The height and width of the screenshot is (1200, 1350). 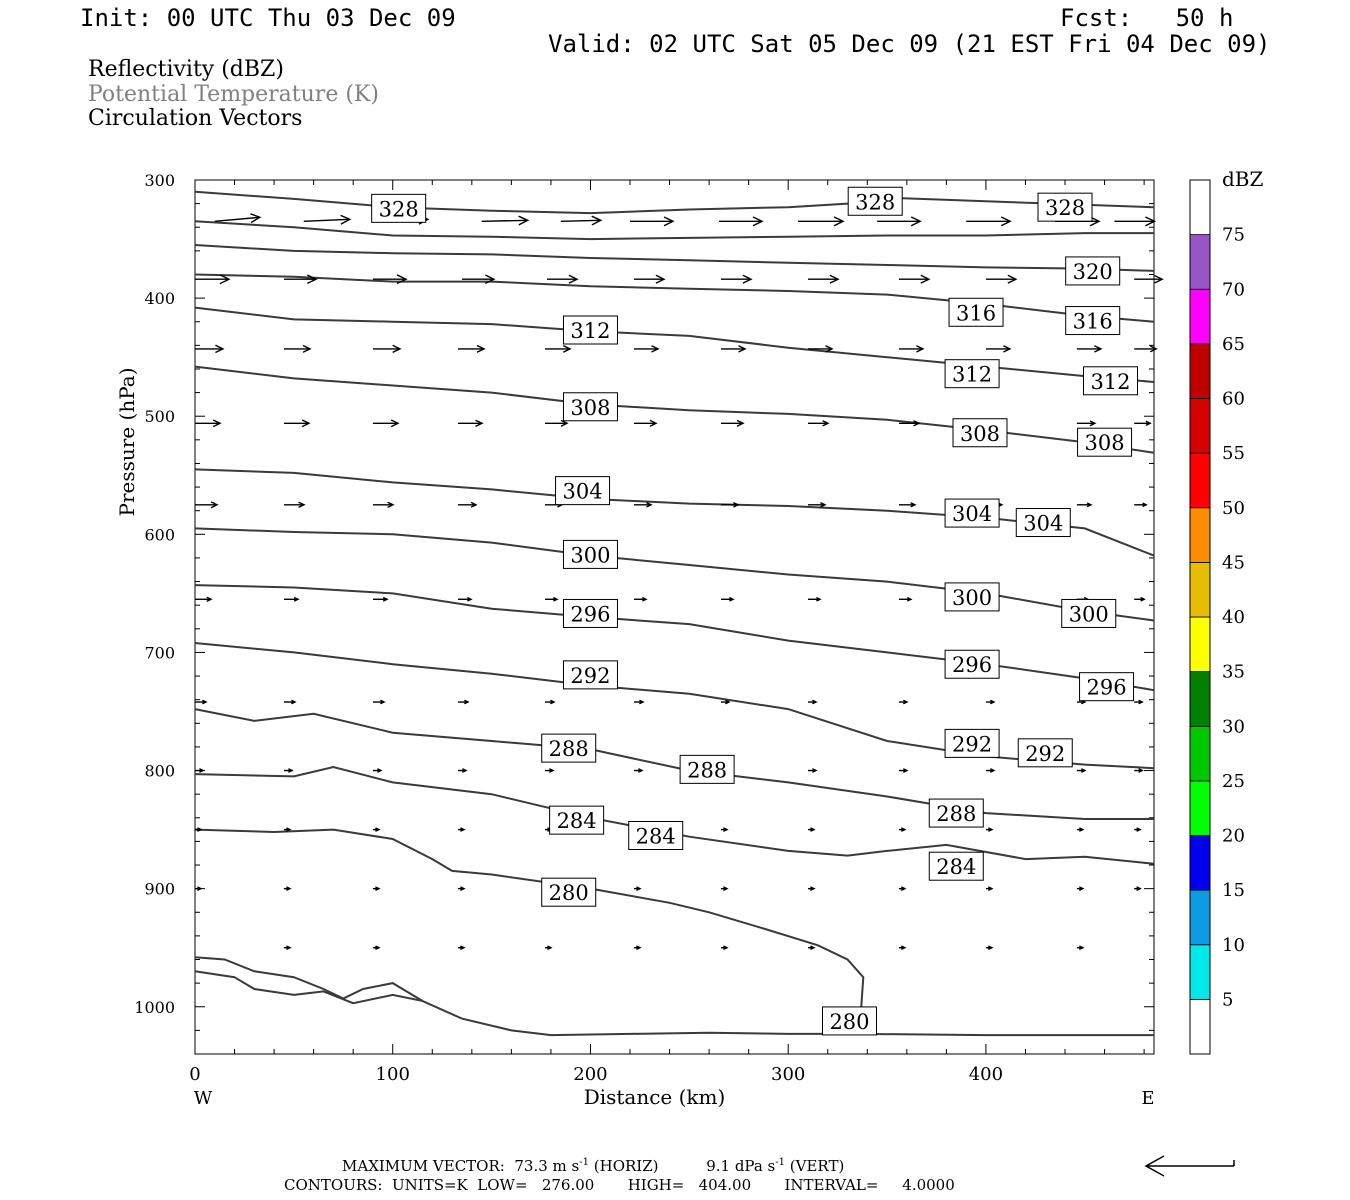 What do you see at coordinates (590, 676) in the screenshot?
I see `contour-label: 292` at bounding box center [590, 676].